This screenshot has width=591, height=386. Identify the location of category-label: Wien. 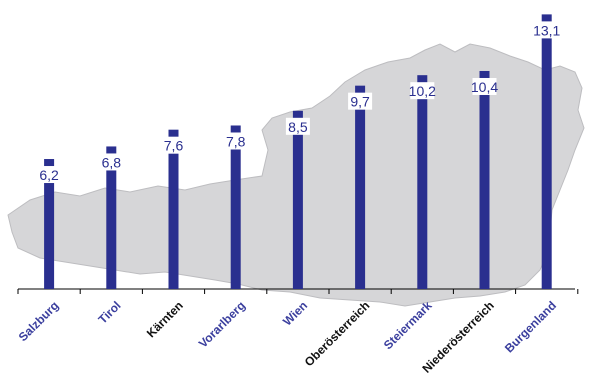
(295, 313).